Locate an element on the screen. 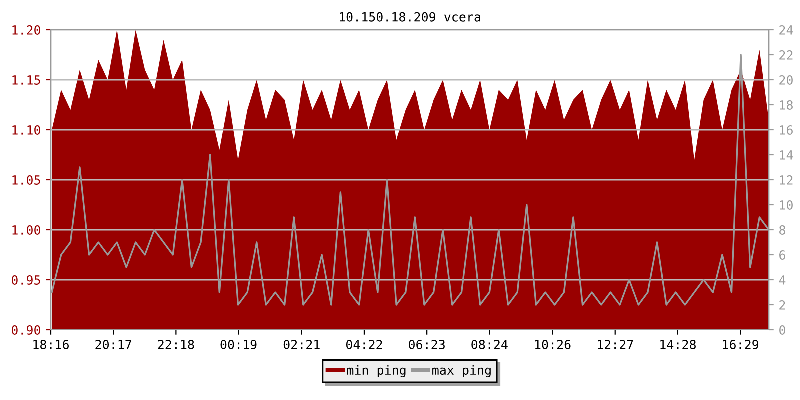 This screenshot has width=800, height=400. y2-tick-label: 0 is located at coordinates (783, 330).